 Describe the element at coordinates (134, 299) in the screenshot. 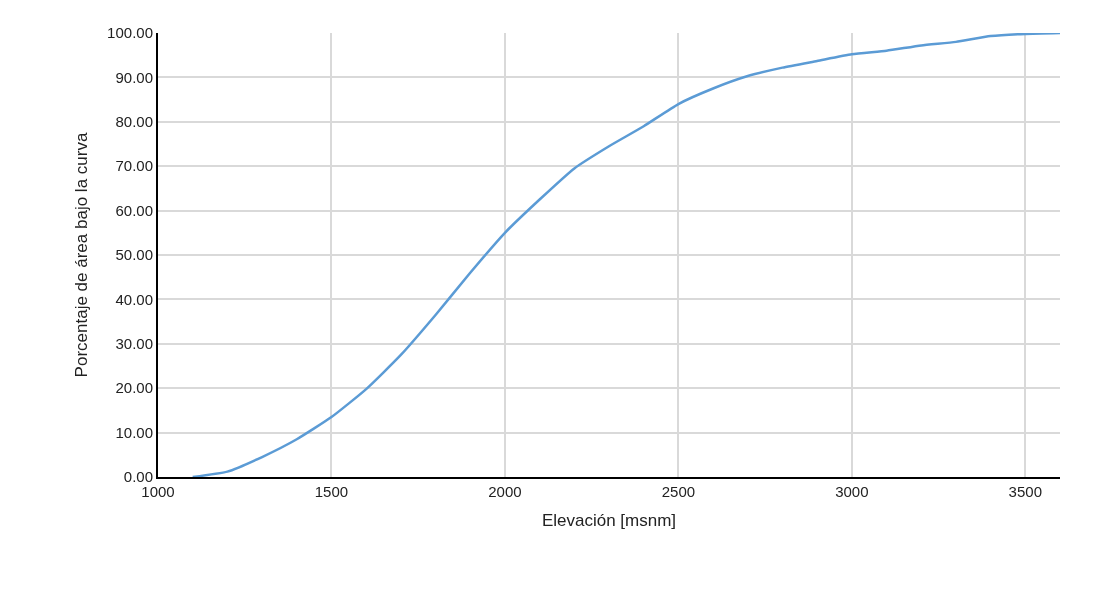

I see `y-tick-label: 40.00` at that location.